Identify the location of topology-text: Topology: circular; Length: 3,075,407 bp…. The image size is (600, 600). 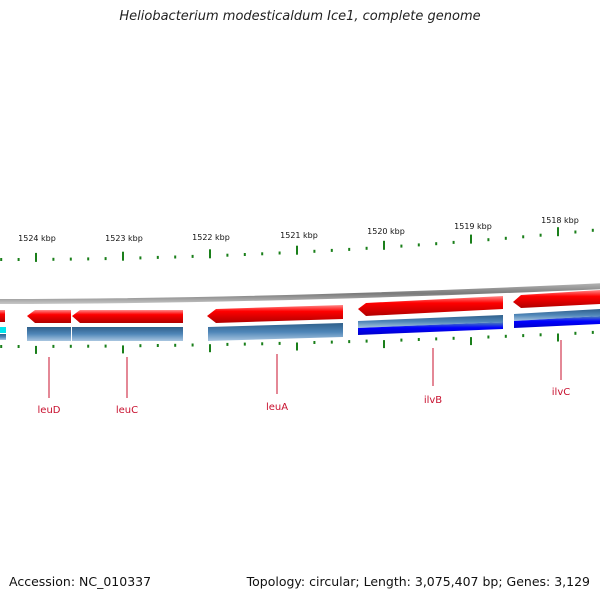
(418, 581).